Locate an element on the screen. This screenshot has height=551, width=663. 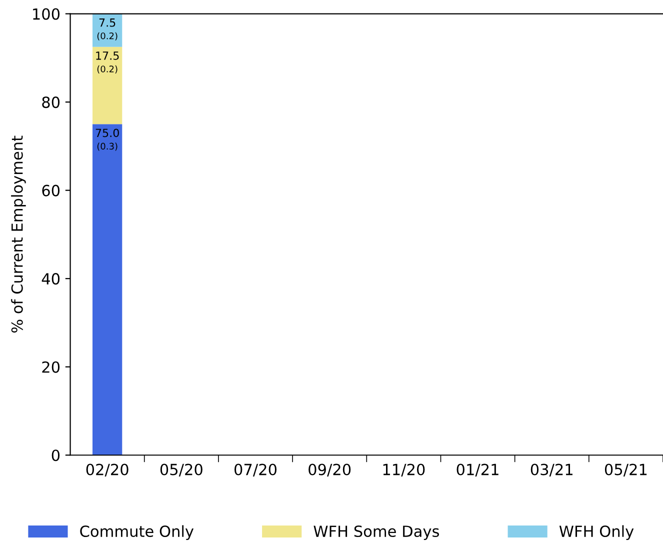
y-tick-label: 20 is located at coordinates (51, 367).